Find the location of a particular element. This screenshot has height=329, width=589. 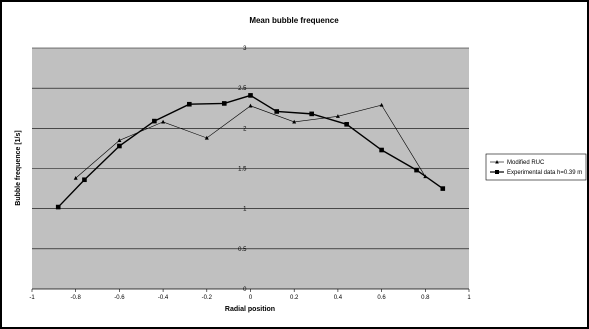

x-tick-label: -0.6 is located at coordinates (119, 298).